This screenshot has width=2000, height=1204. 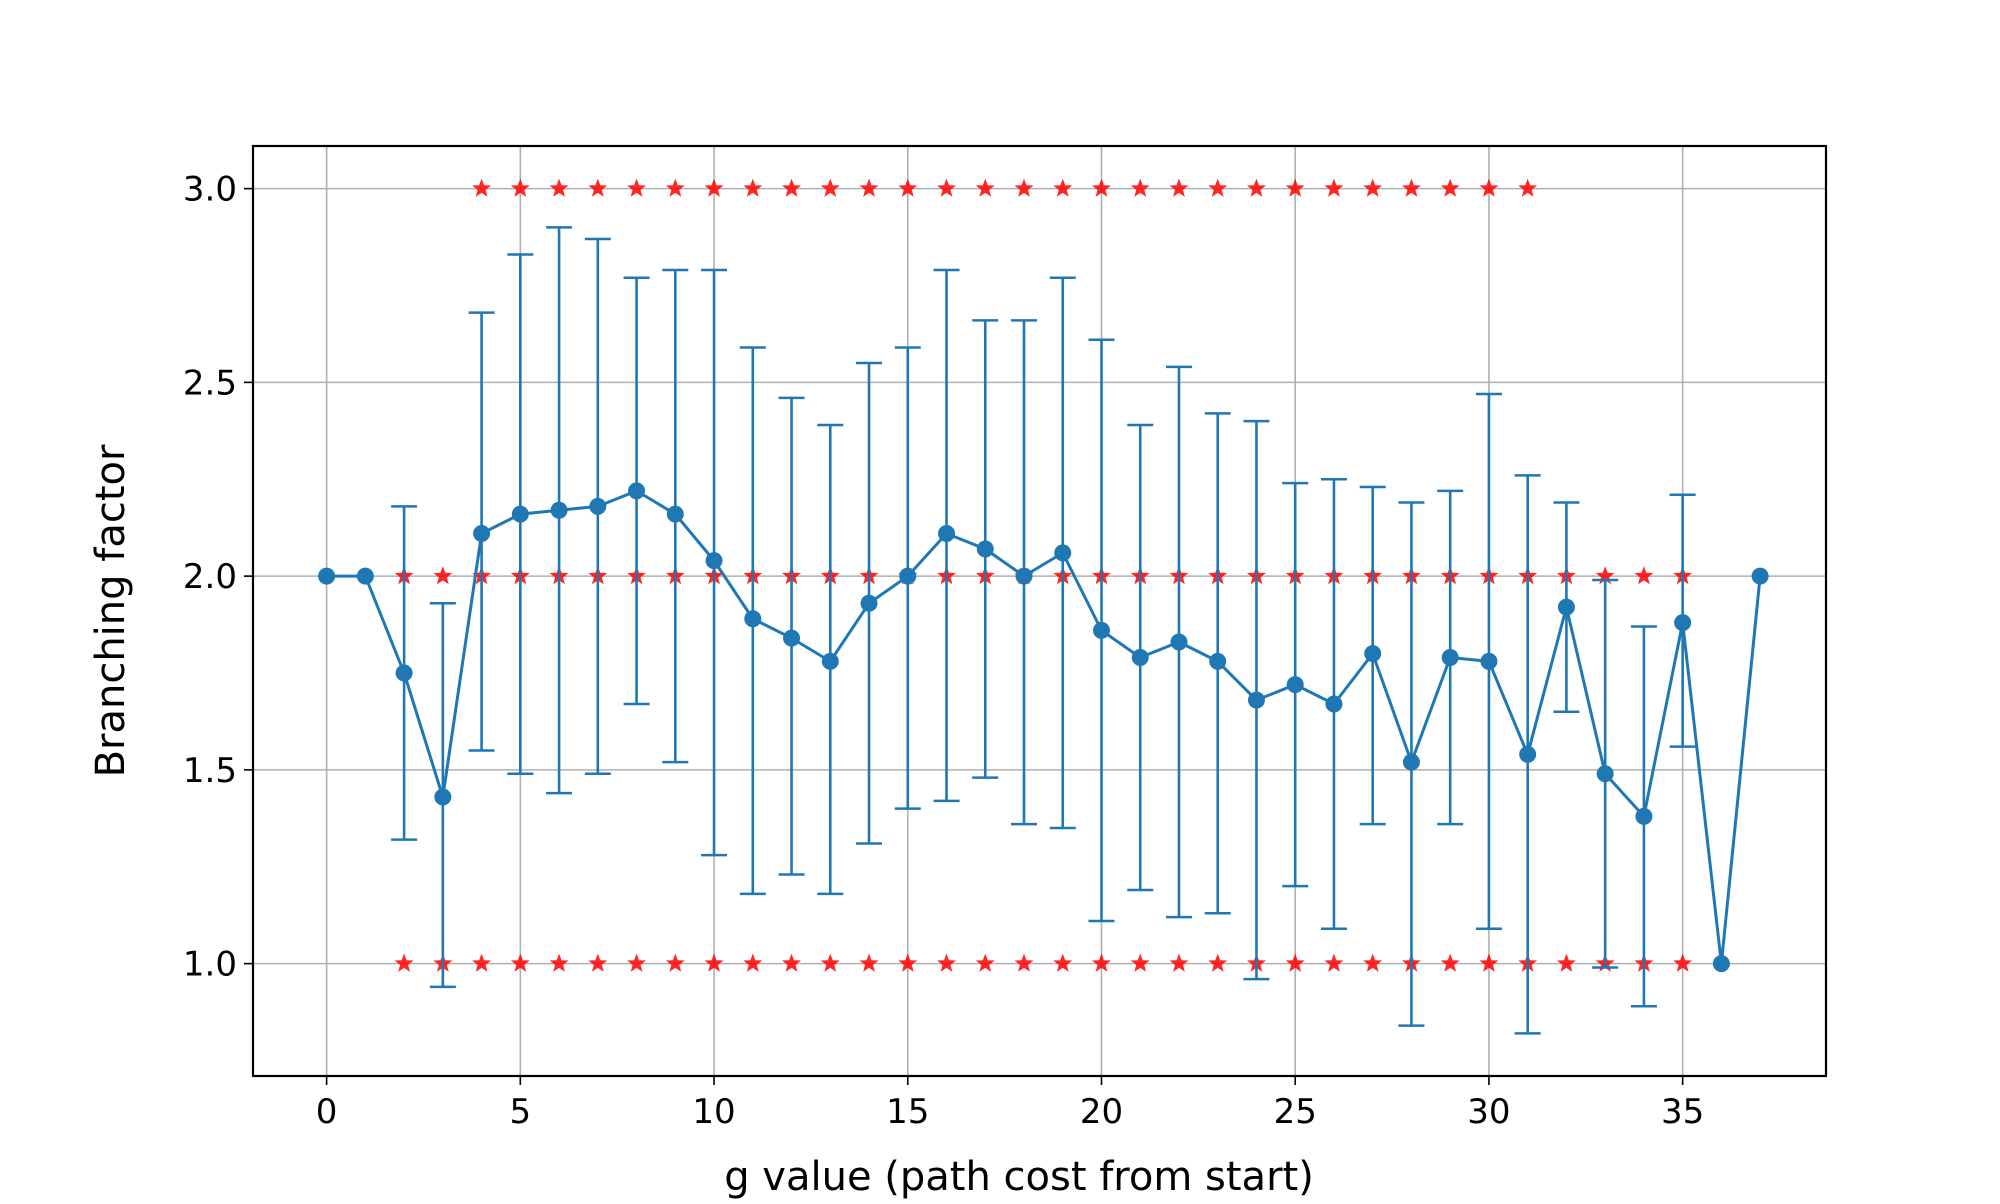 I want to click on x-tick-label: 0, so click(x=327, y=1112).